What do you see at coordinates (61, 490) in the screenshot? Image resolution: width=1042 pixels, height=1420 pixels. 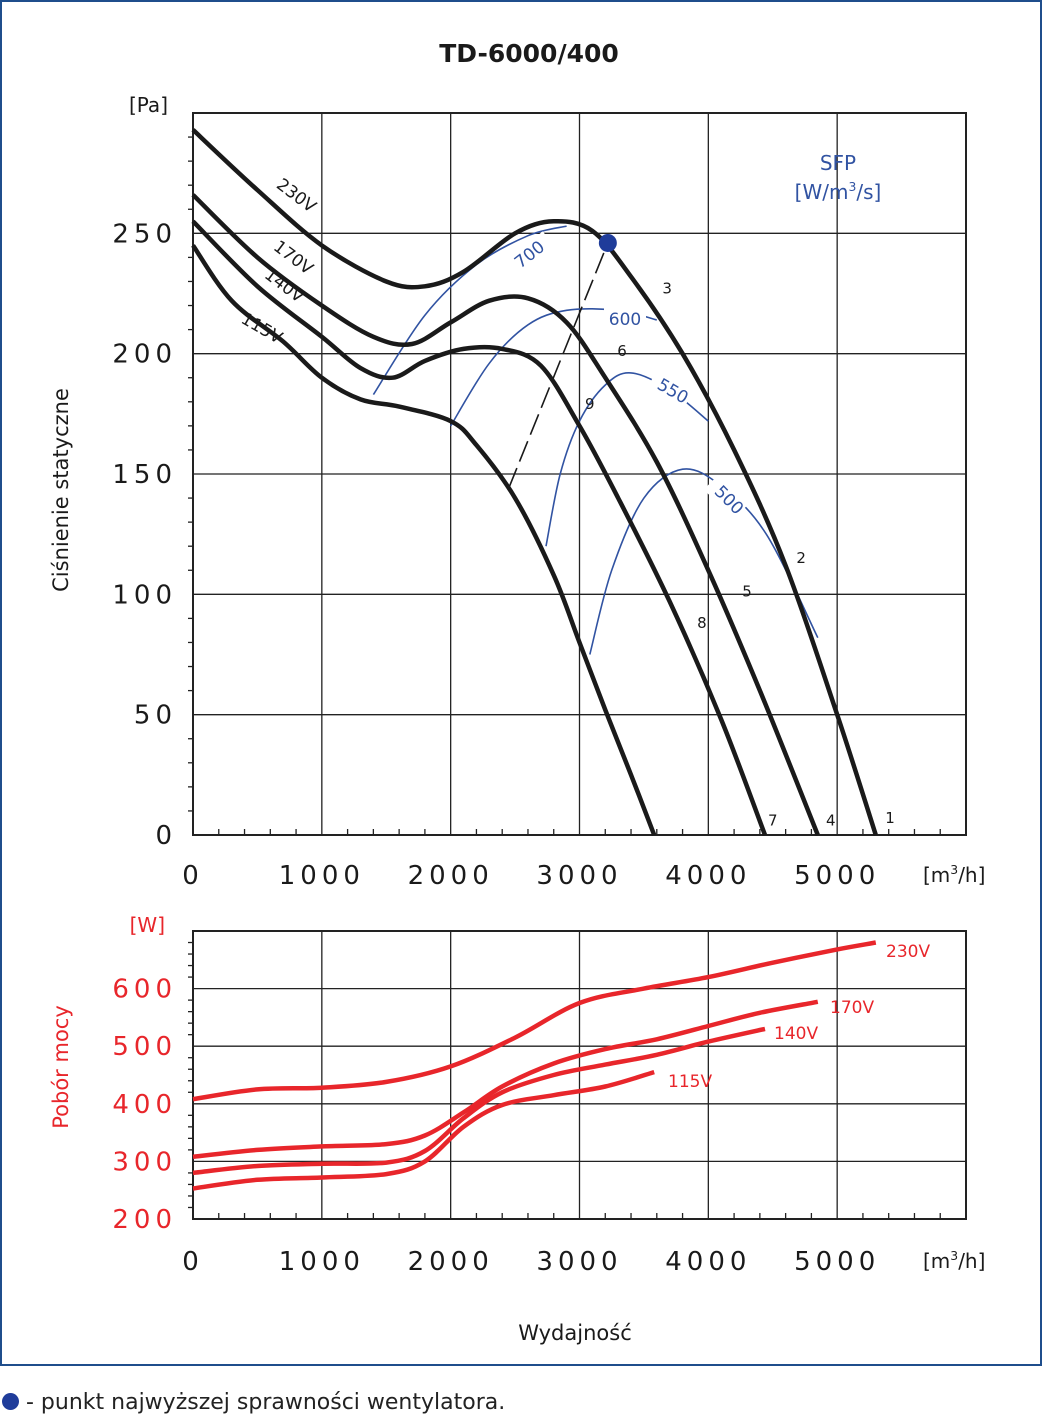 I see `pressure-y-axis-label: Ciśnienie statyczne` at bounding box center [61, 490].